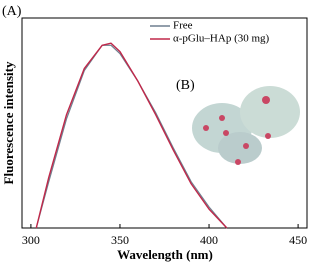  I want to click on panel-label: (B), so click(185, 85).